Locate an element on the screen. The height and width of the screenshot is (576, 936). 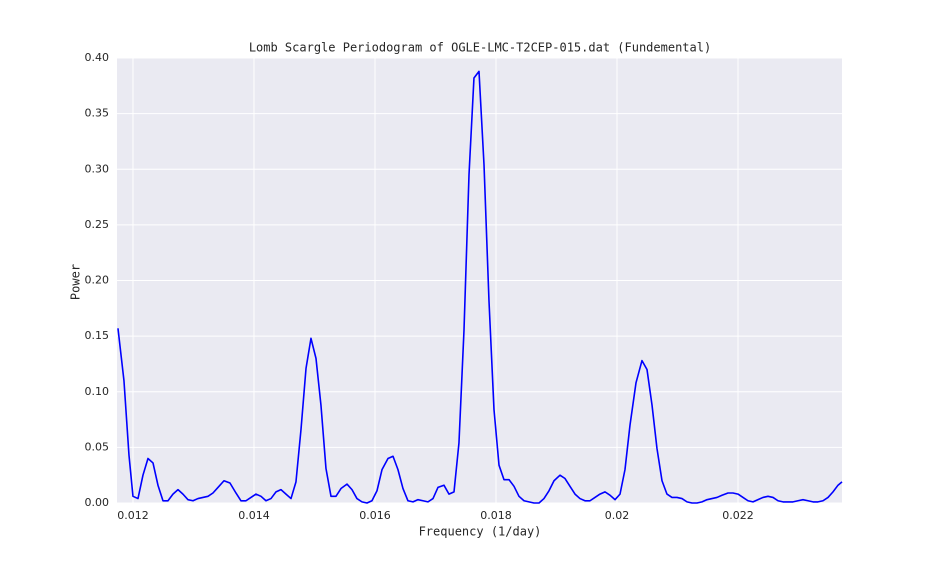
x-tick-label: 0.016 is located at coordinates (375, 515).